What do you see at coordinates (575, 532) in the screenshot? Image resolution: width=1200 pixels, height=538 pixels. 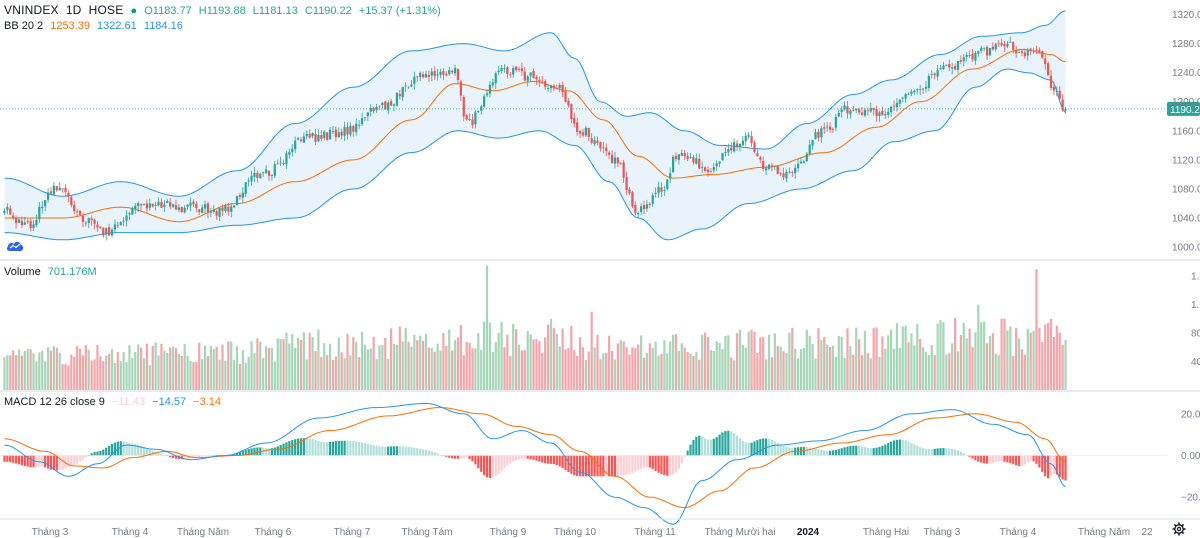 I see `time-axis-tick: Tháng 10` at bounding box center [575, 532].